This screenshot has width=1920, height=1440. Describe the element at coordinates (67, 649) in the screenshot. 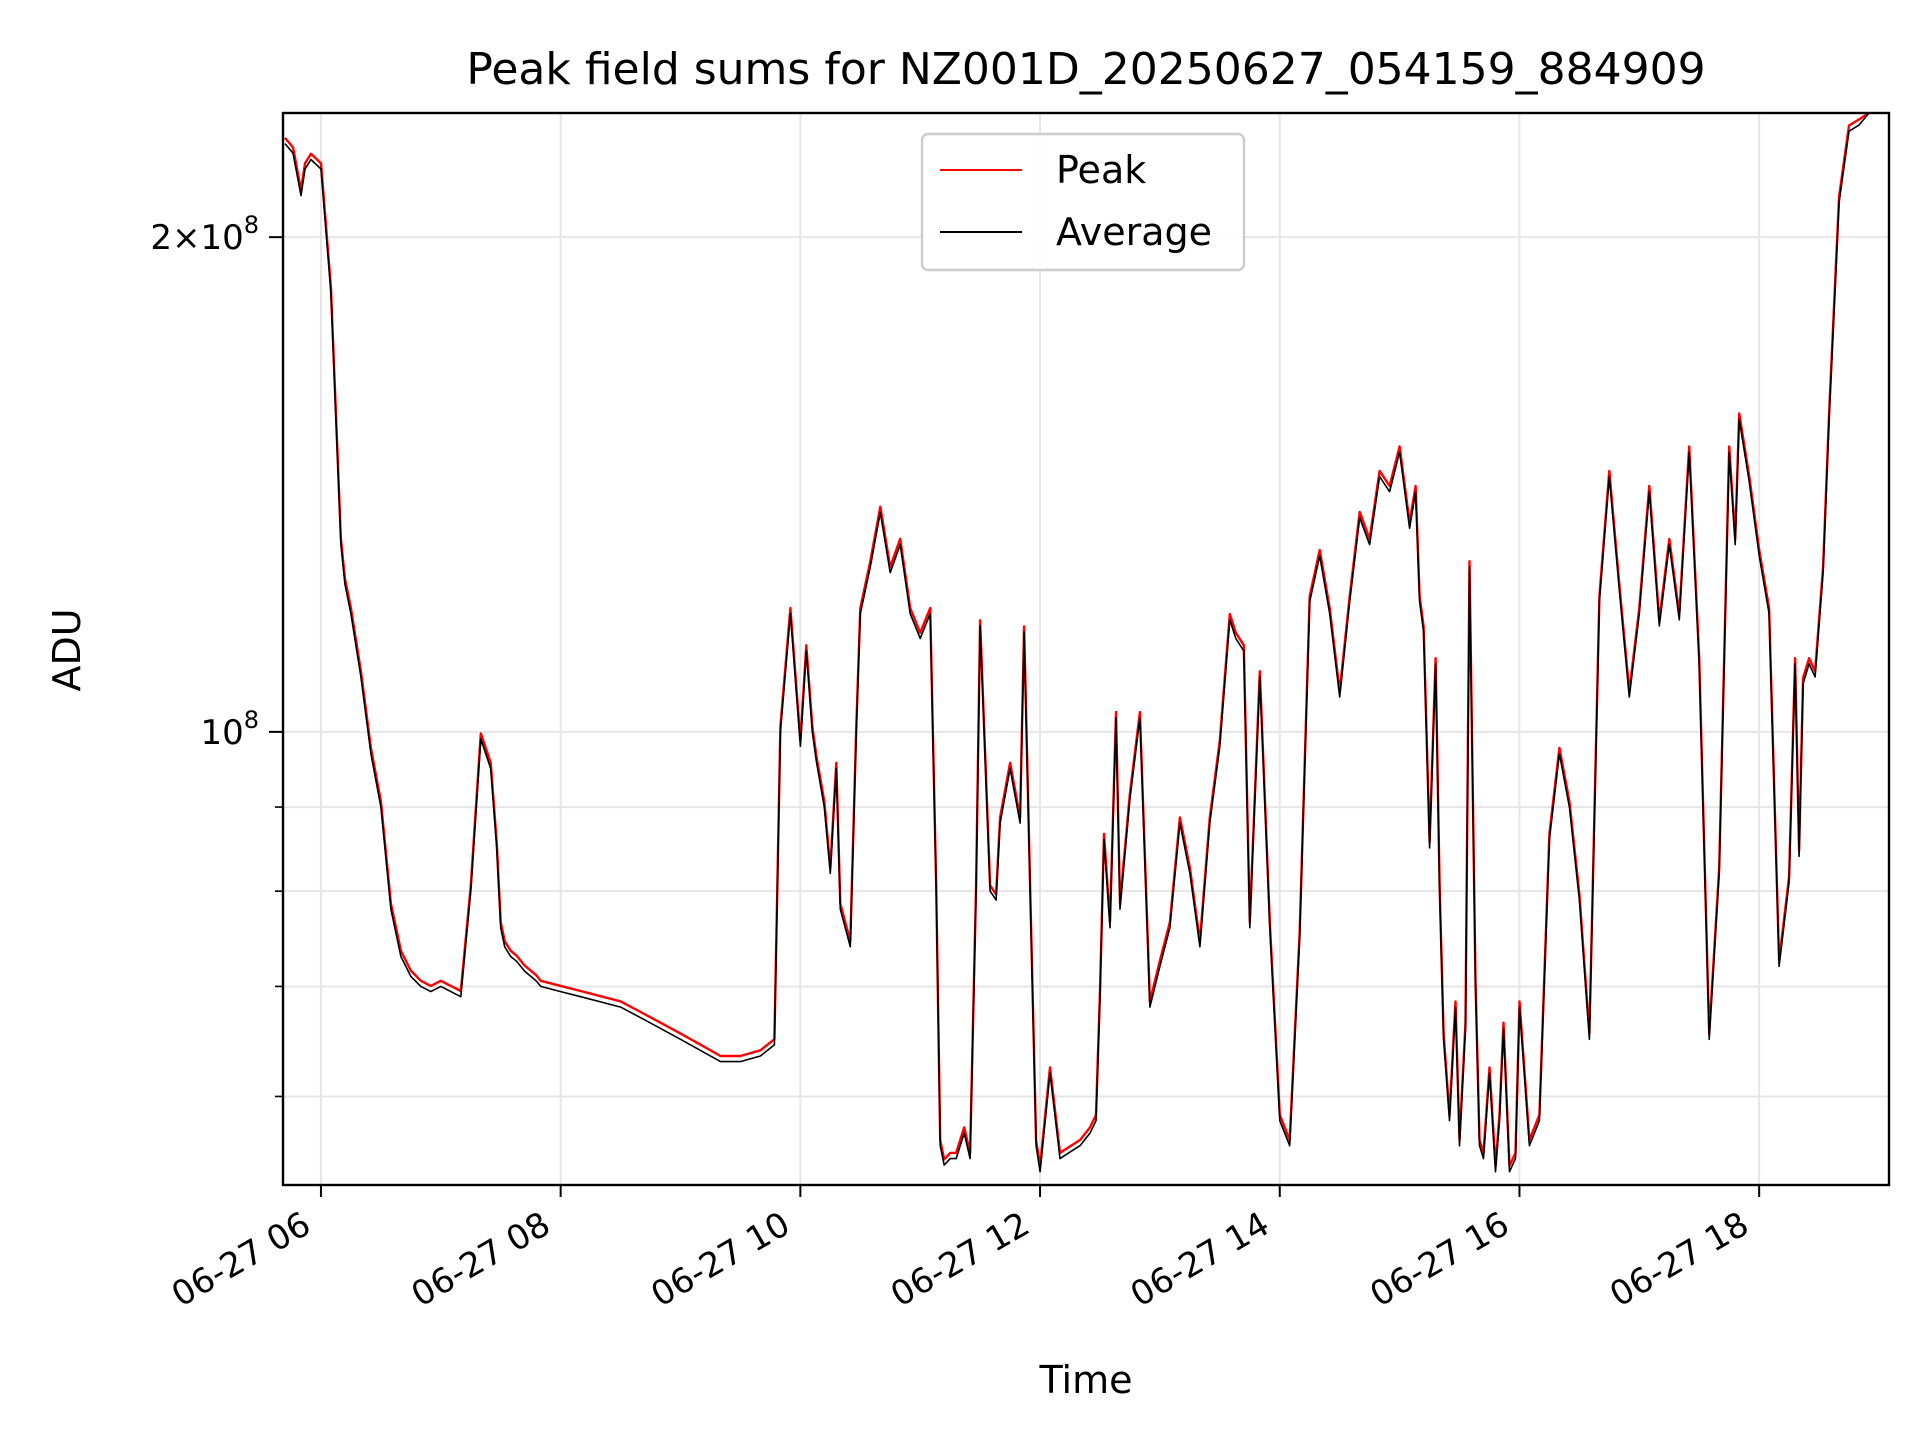

I see `y-axis-label: ADU` at that location.